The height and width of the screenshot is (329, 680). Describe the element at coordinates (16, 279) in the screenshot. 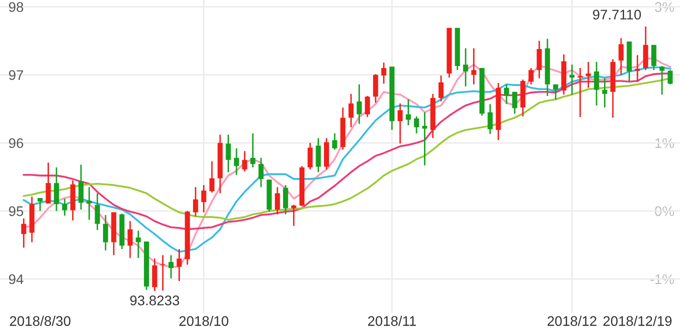

I see `y-tick-label: 94` at that location.